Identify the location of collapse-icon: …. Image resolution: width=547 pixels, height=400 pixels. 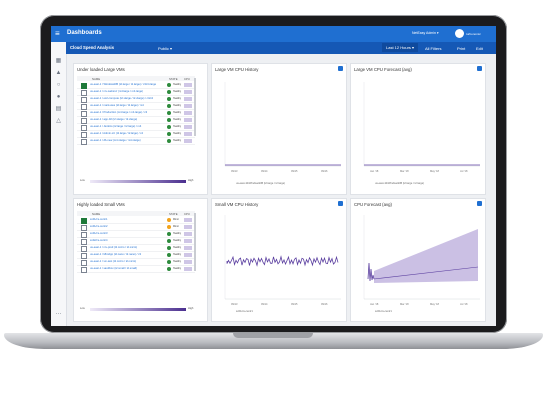
(58, 313).